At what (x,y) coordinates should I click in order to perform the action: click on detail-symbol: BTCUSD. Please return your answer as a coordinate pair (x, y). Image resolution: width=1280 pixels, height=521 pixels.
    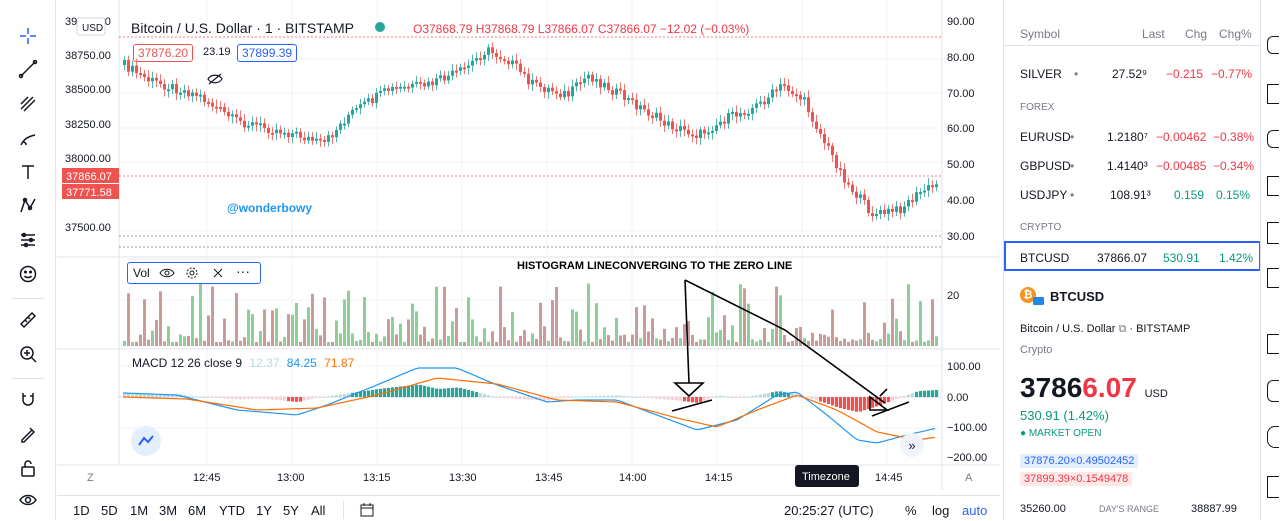
    Looking at the image, I should click on (1077, 296).